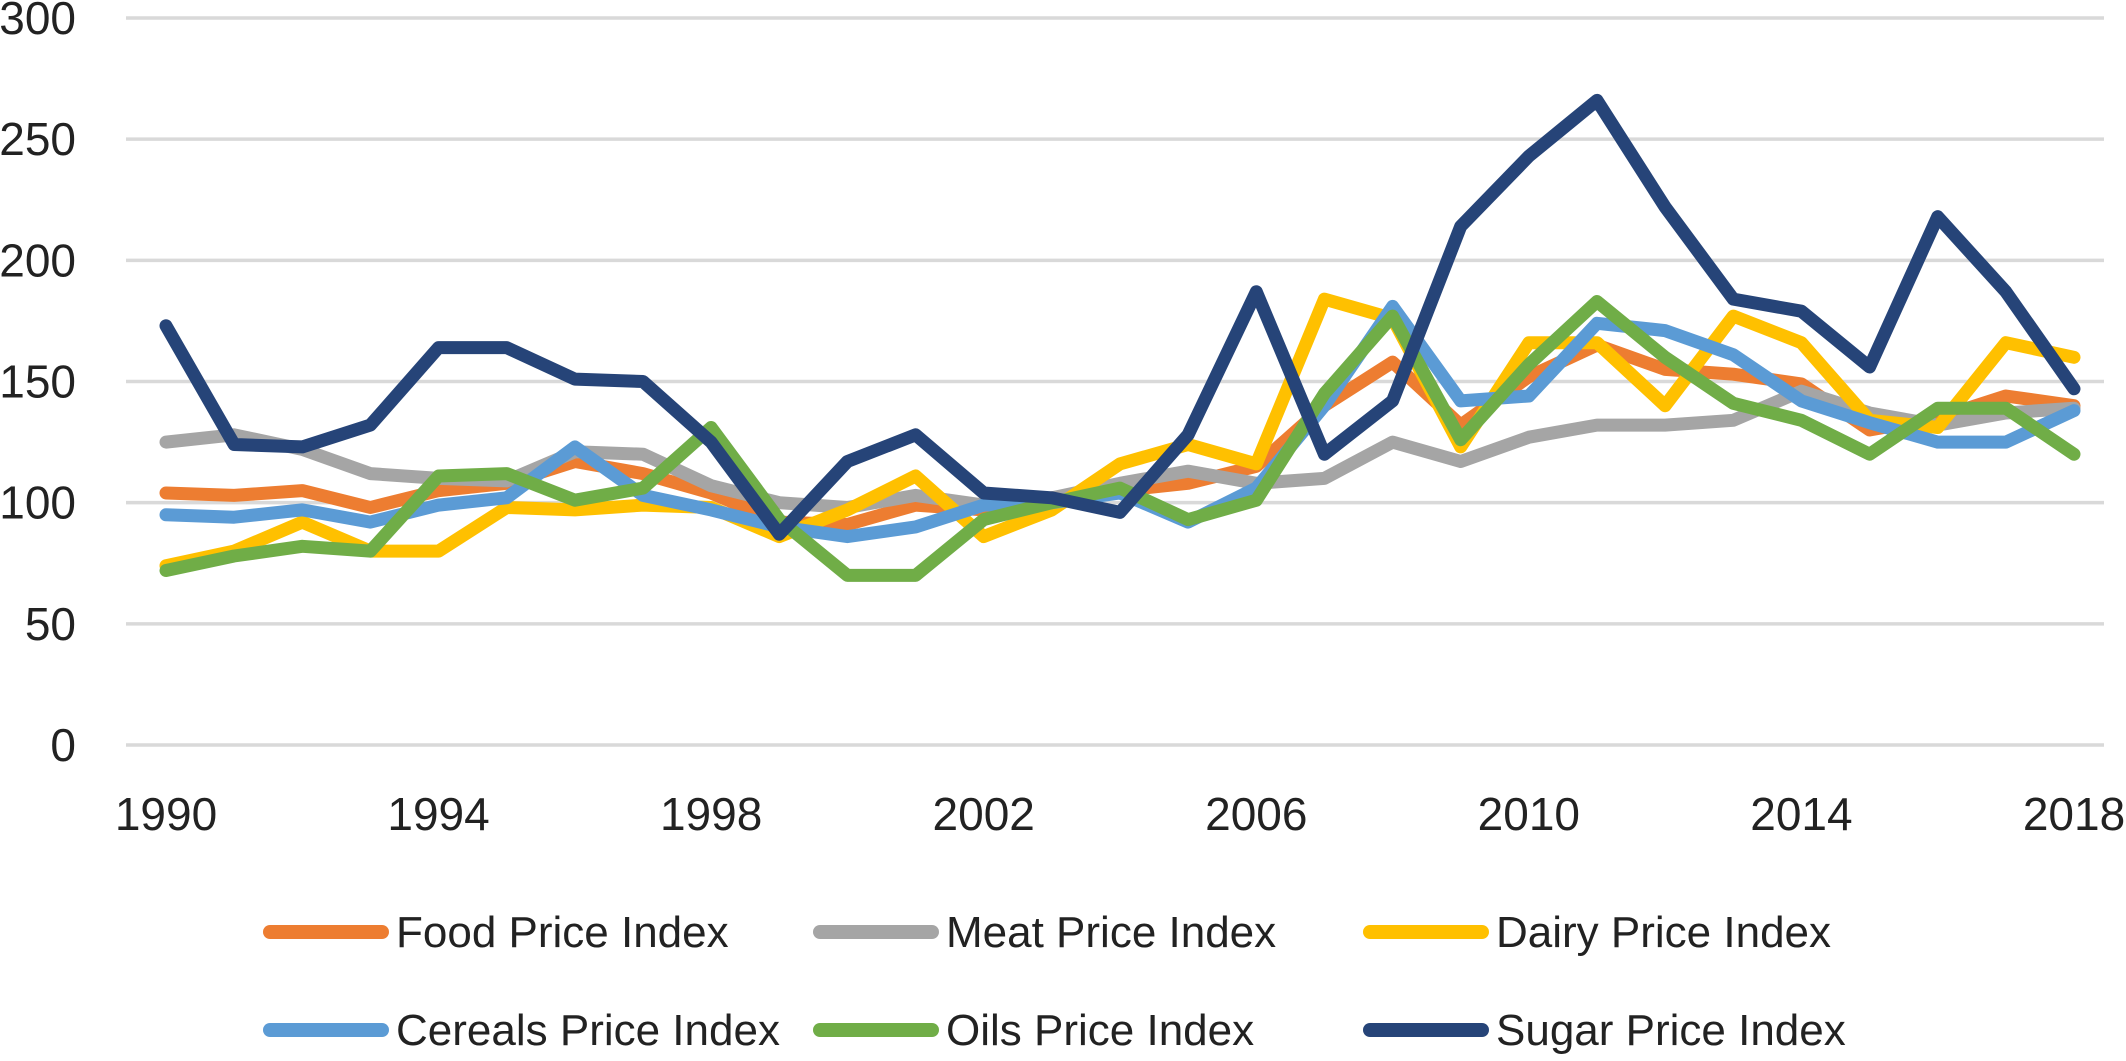 The height and width of the screenshot is (1061, 2126). I want to click on y-tick-label: 100, so click(38, 503).